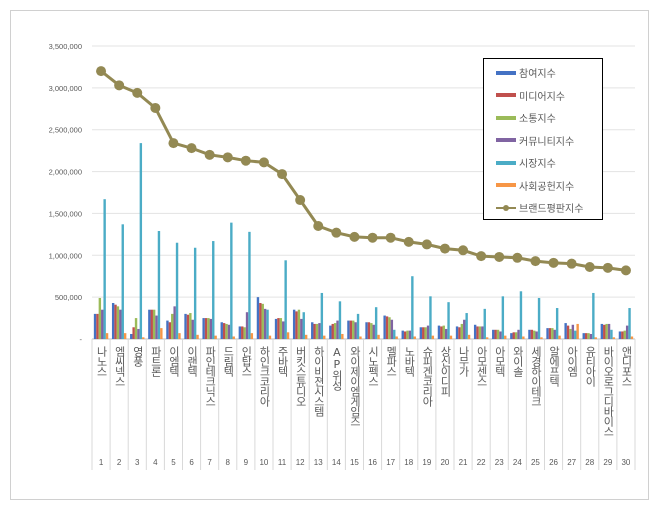 The width and height of the screenshot is (660, 510). What do you see at coordinates (156, 361) in the screenshot?
I see `category-label: 파트론` at bounding box center [156, 361].